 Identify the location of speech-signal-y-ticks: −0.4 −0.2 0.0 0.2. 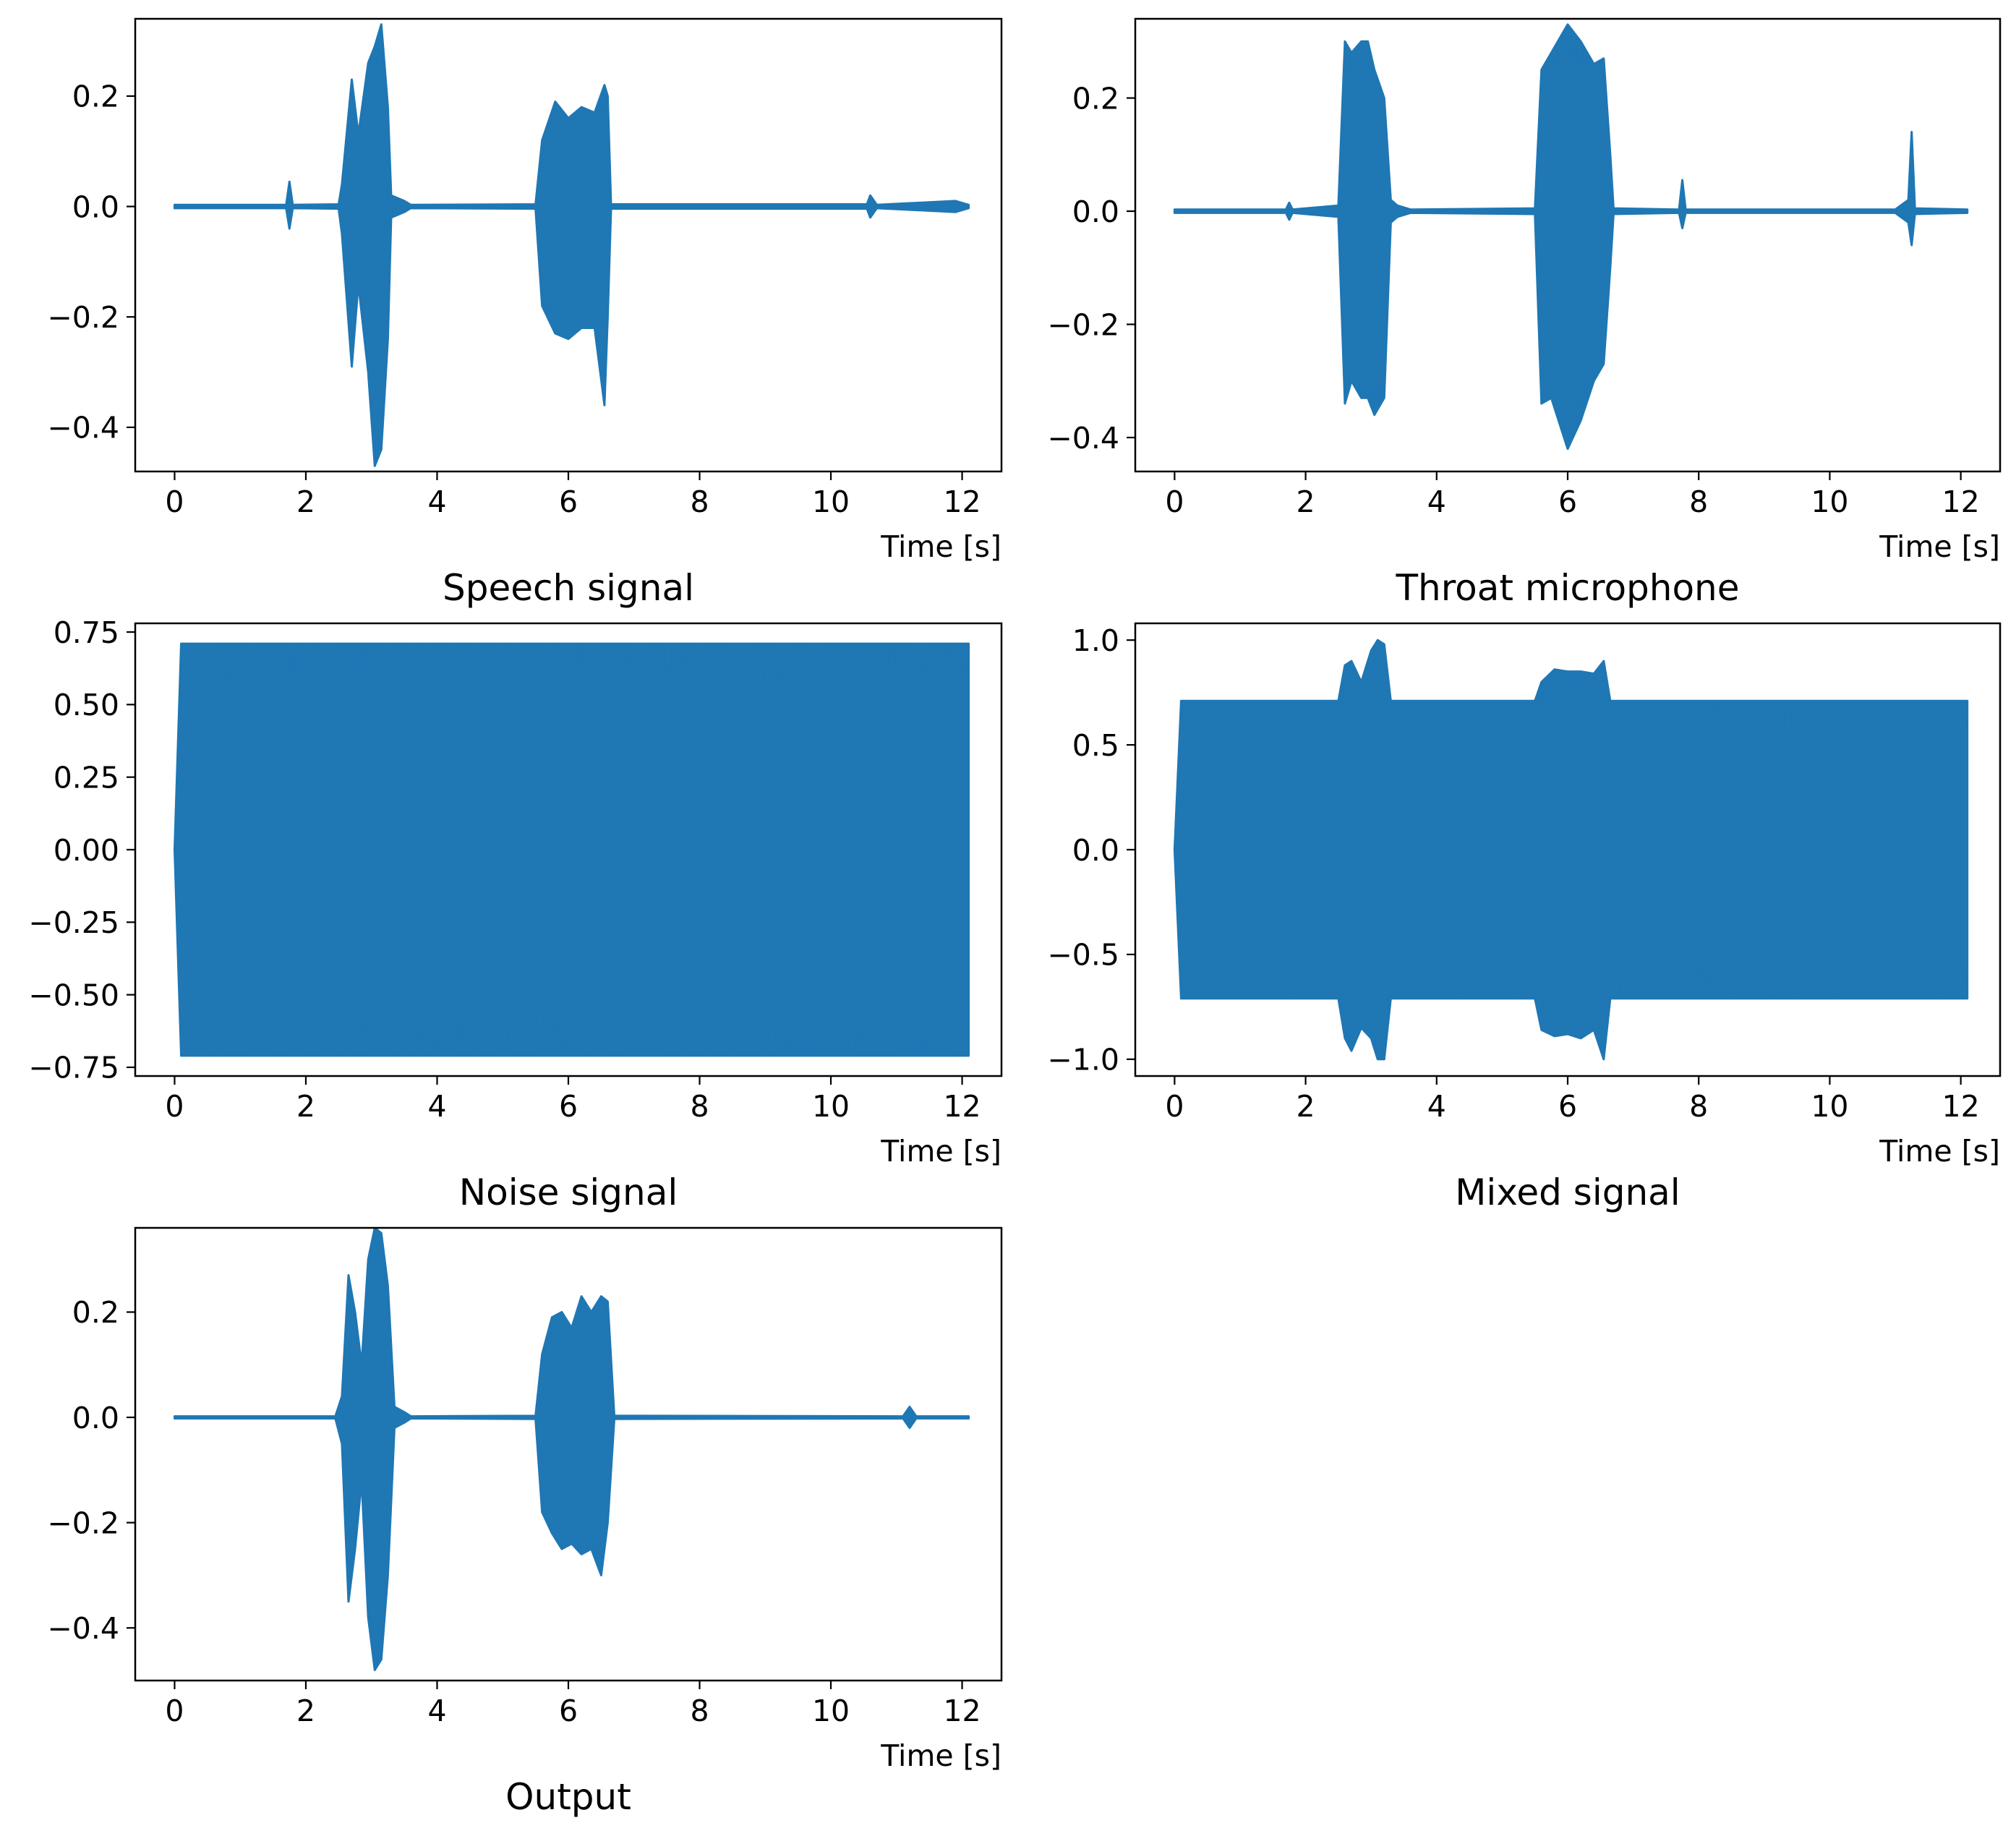
(91, 262).